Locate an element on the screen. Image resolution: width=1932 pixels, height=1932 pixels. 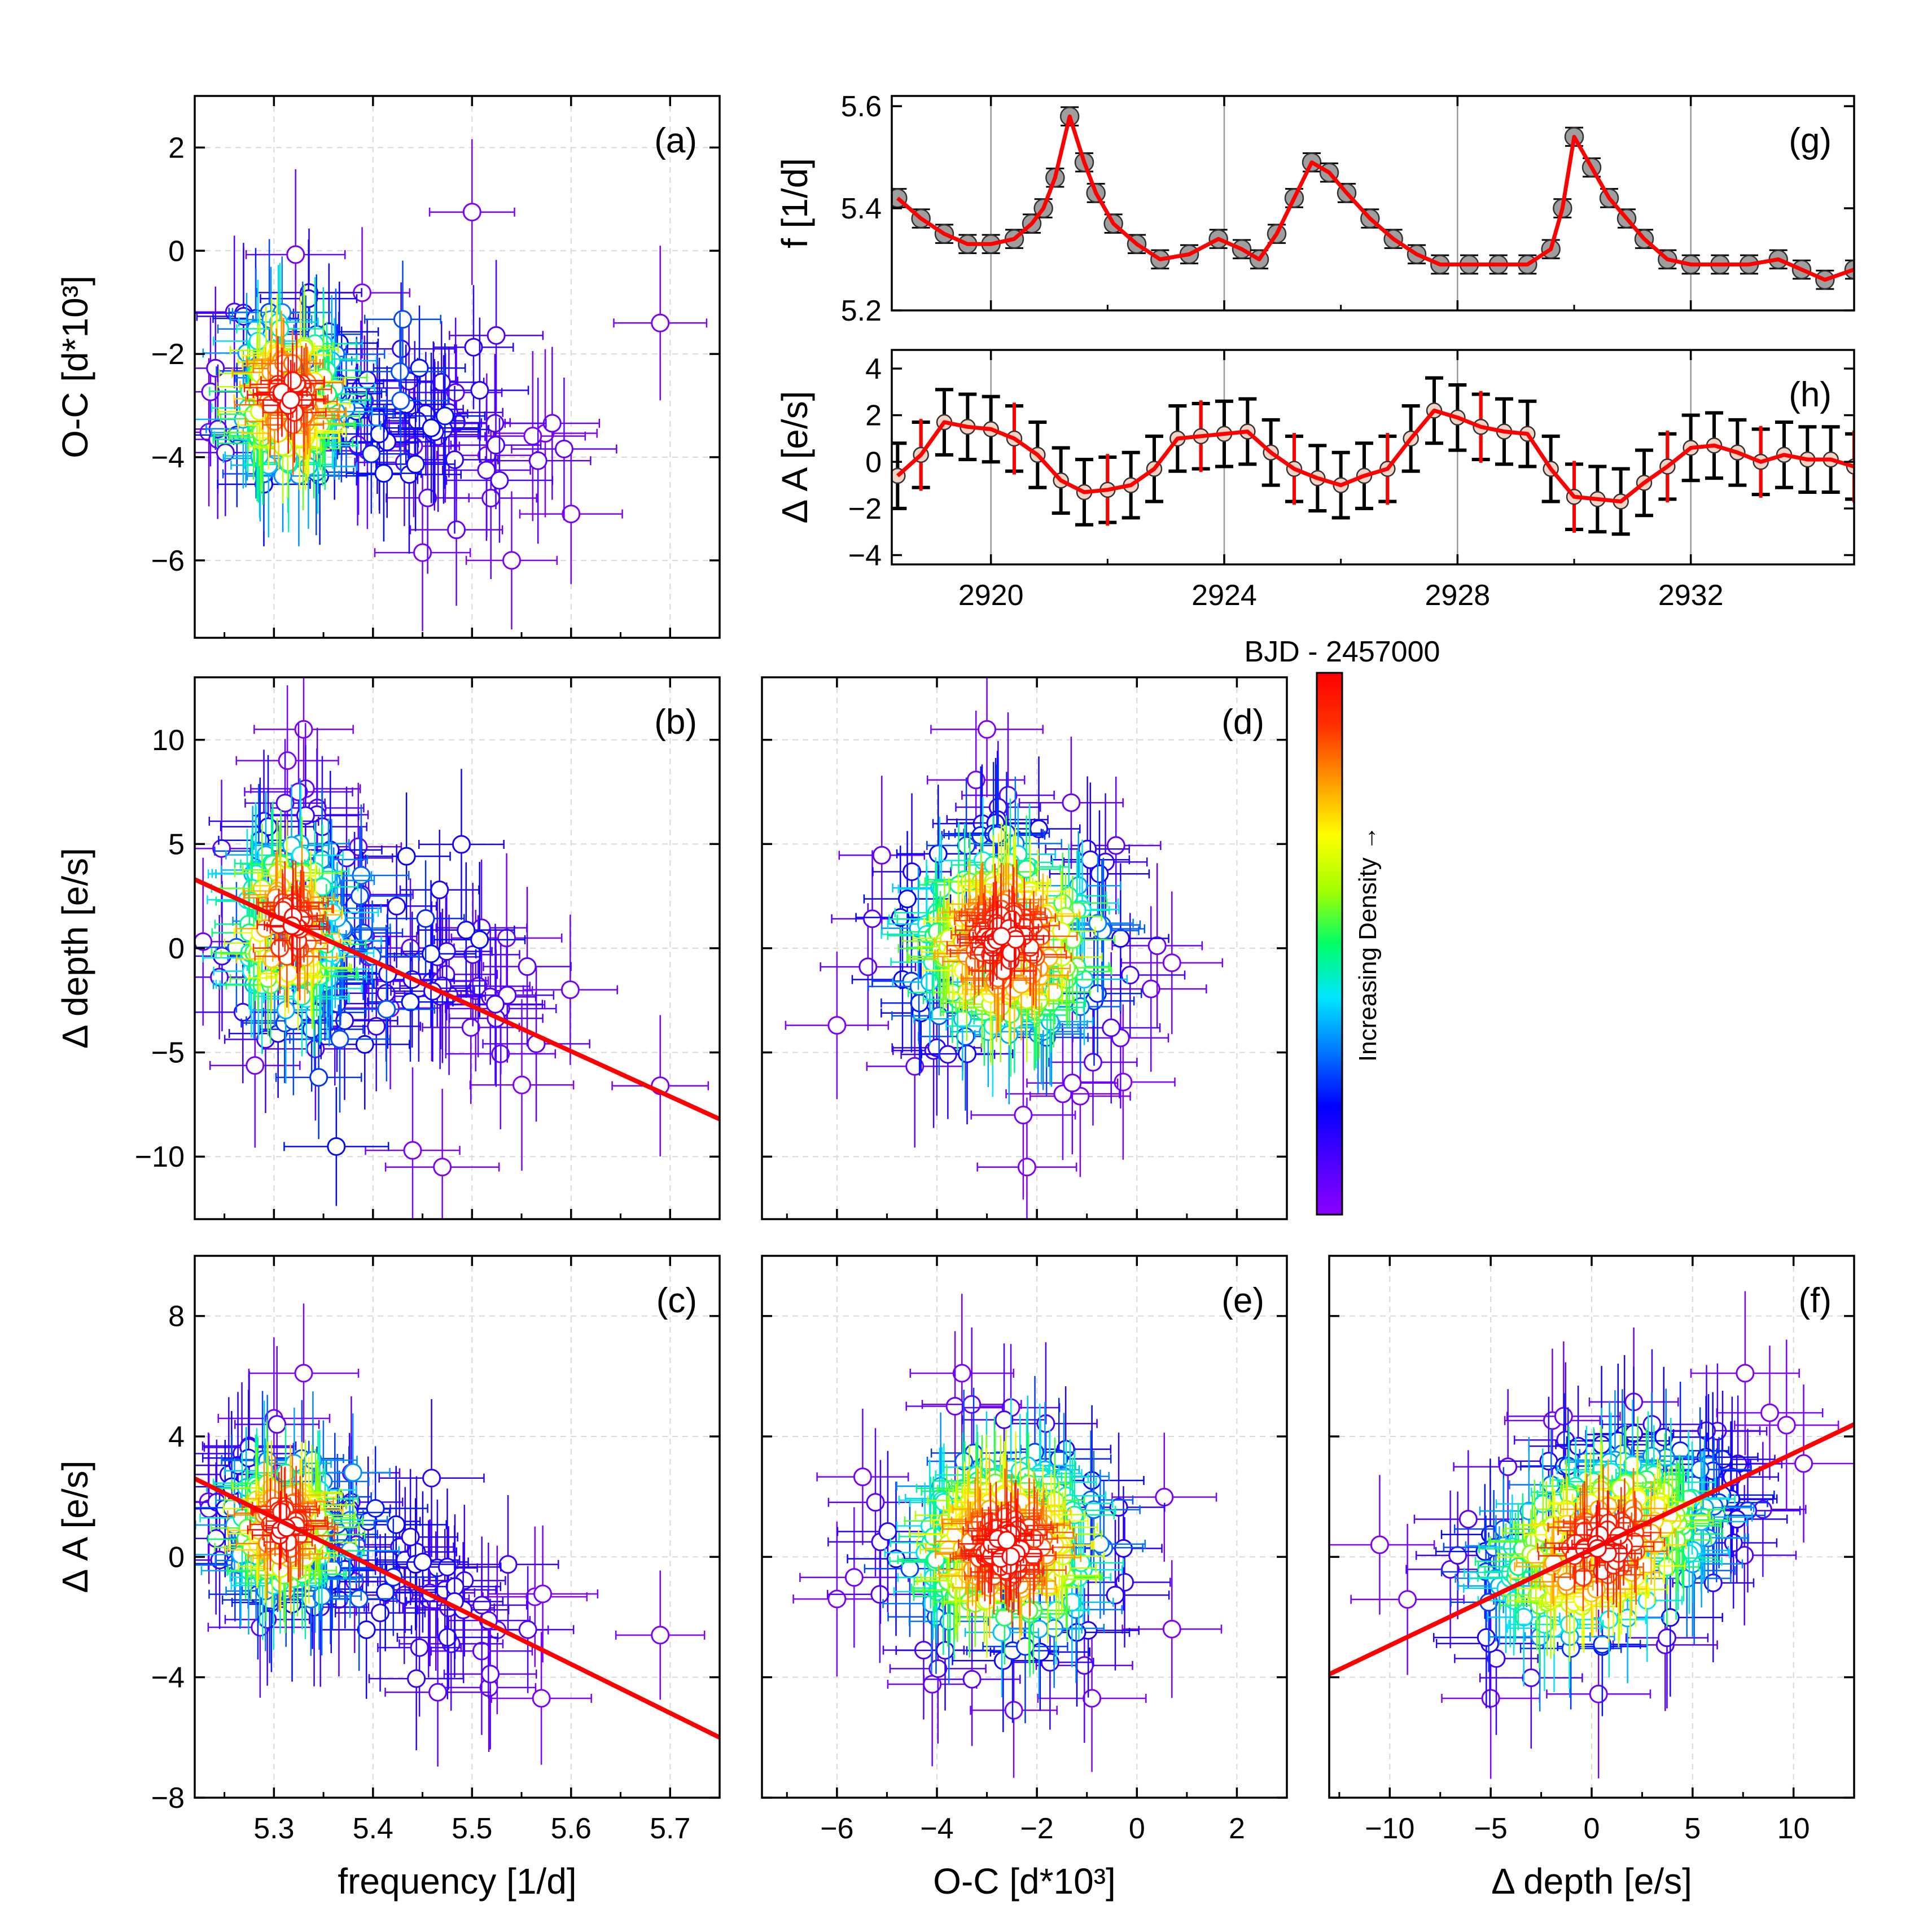
y-tick-label: −4 is located at coordinates (168, 1678).